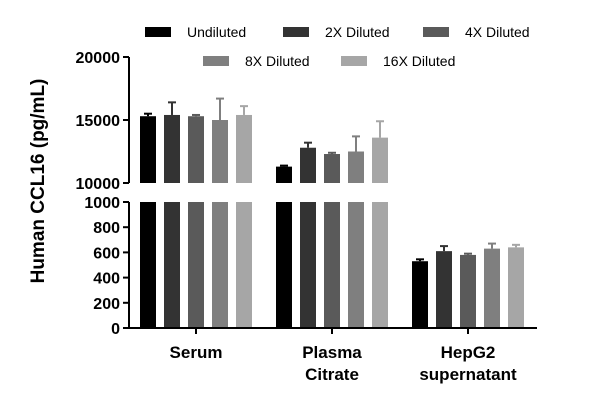  Describe the element at coordinates (220, 265) in the screenshot. I see `bar-3-0-lower` at that location.